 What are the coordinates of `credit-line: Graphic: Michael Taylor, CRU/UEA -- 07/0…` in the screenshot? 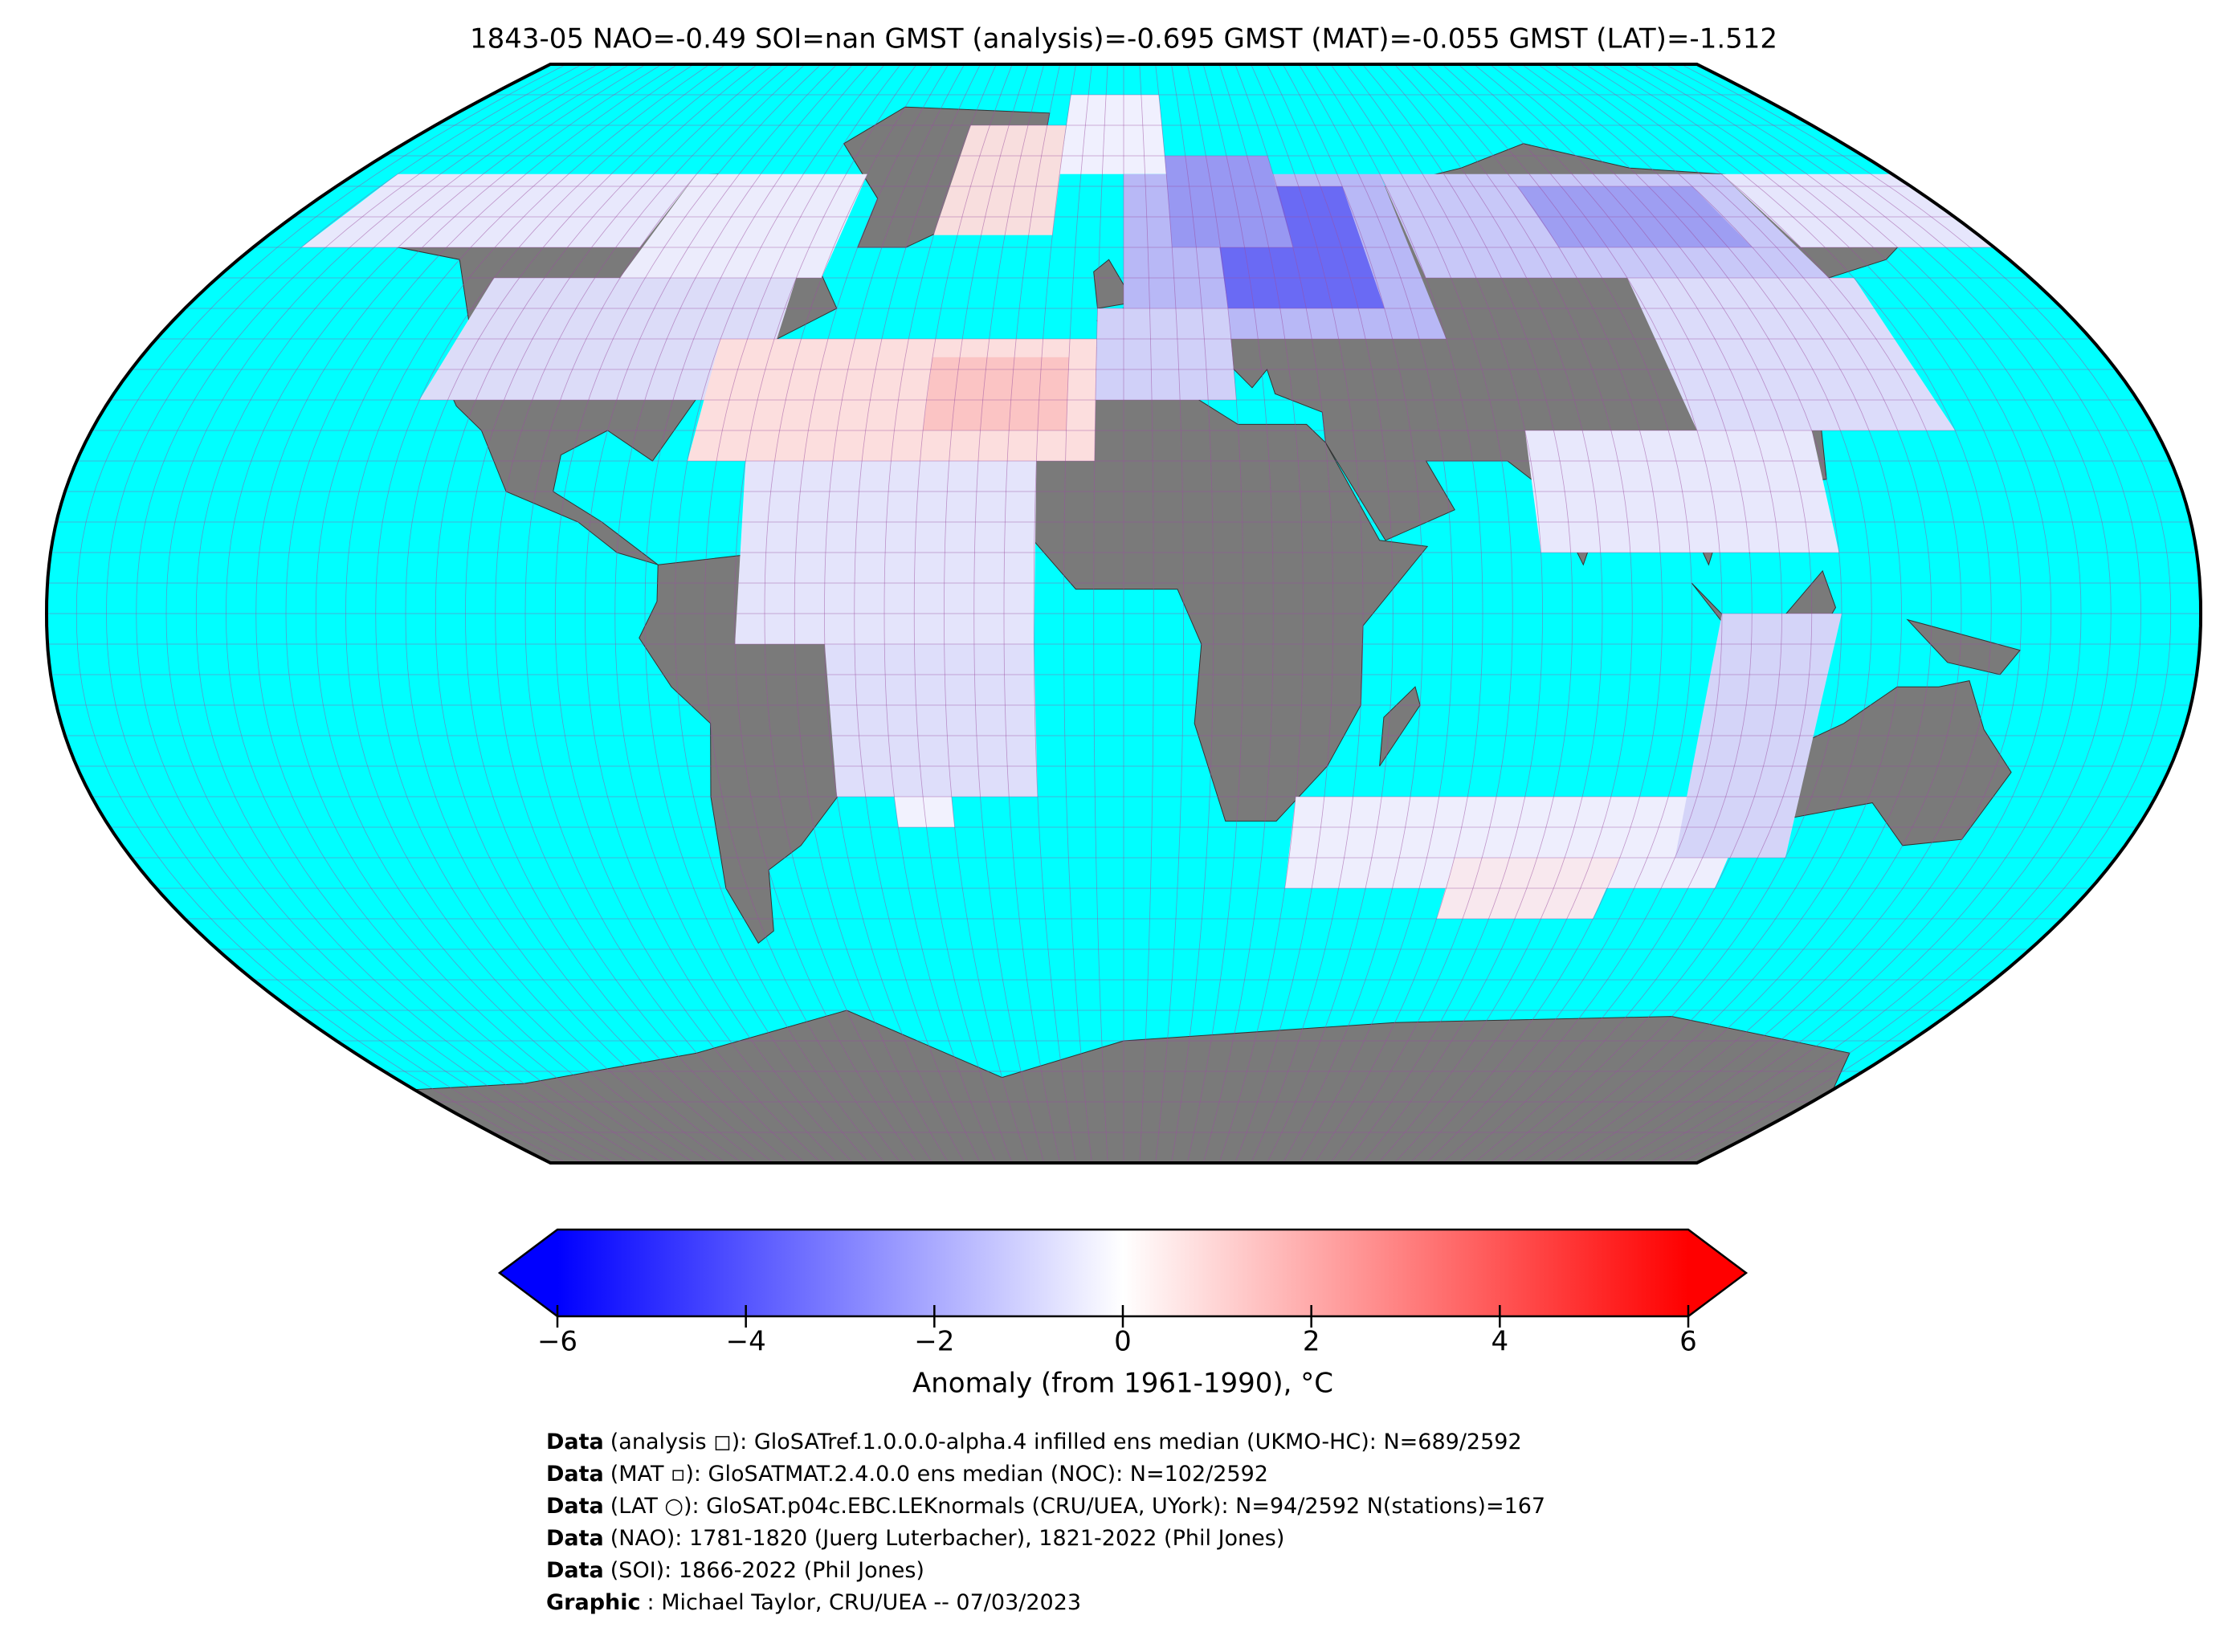 It's located at (1045, 1603).